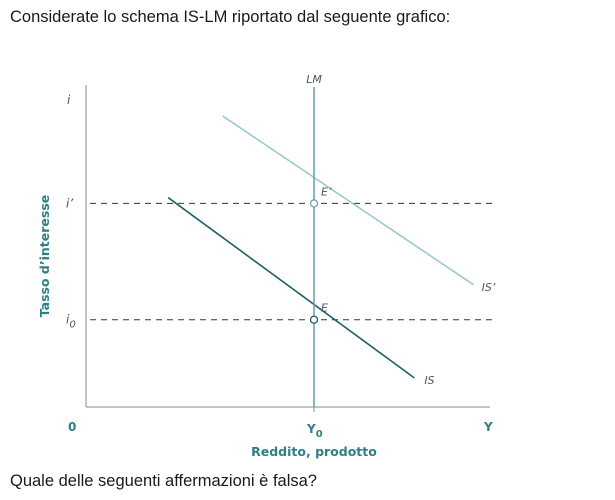 The height and width of the screenshot is (500, 615). What do you see at coordinates (314, 203) in the screenshot?
I see `equilibrium-point-e-prime` at bounding box center [314, 203].